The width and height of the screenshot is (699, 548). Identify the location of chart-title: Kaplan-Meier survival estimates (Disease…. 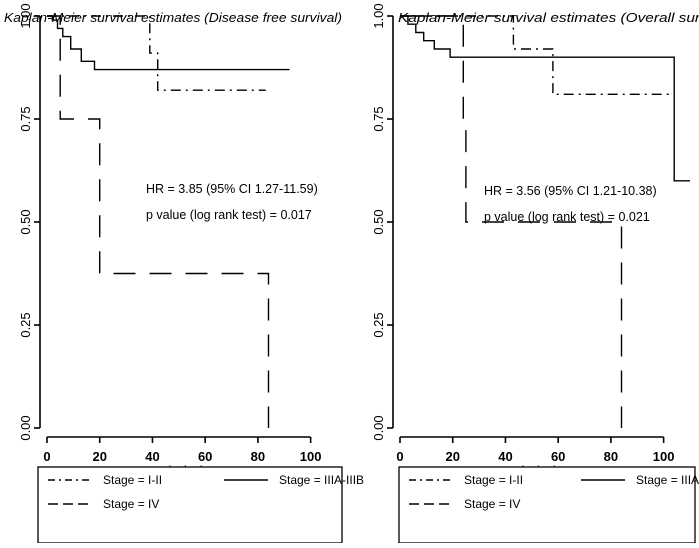
(173, 18).